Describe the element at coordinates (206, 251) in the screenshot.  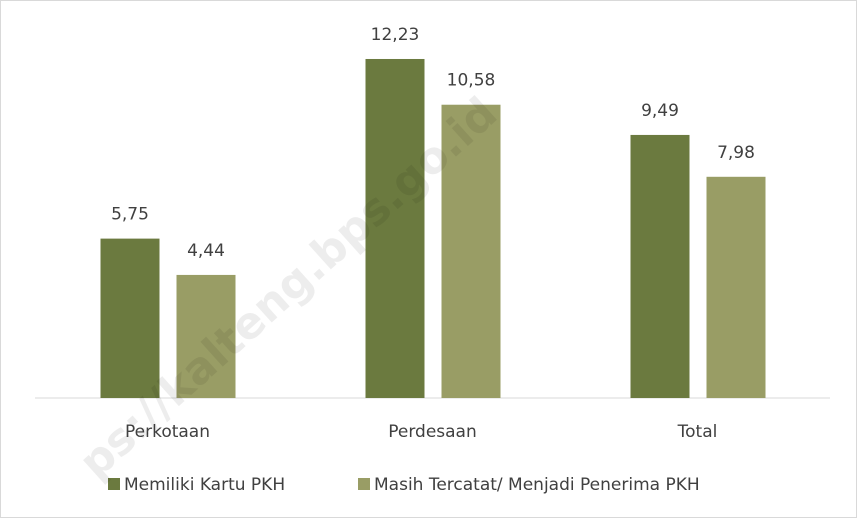
I see `data-label: 4,44` at that location.